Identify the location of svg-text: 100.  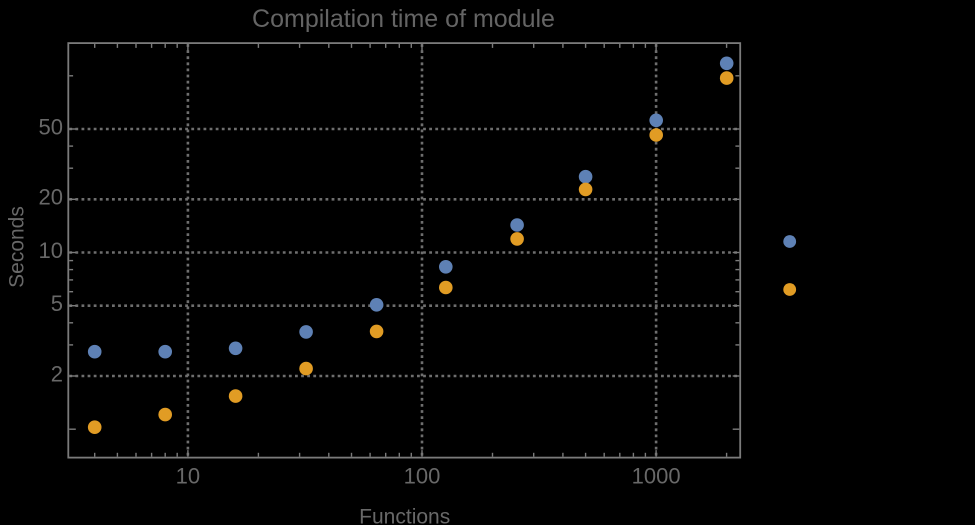
(422, 475).